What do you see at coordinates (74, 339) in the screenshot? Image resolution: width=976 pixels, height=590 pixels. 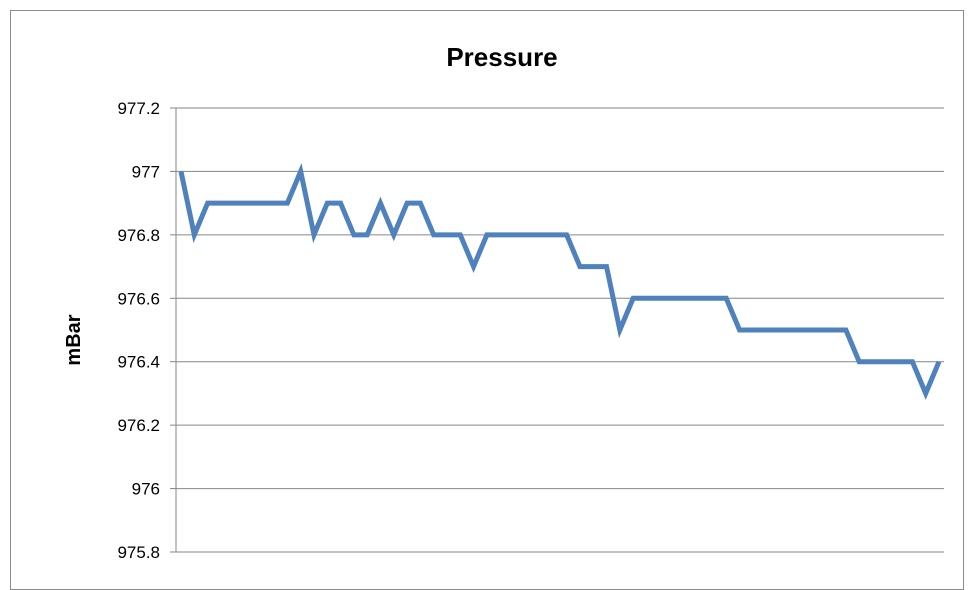 I see `y-axis-label: mBar` at bounding box center [74, 339].